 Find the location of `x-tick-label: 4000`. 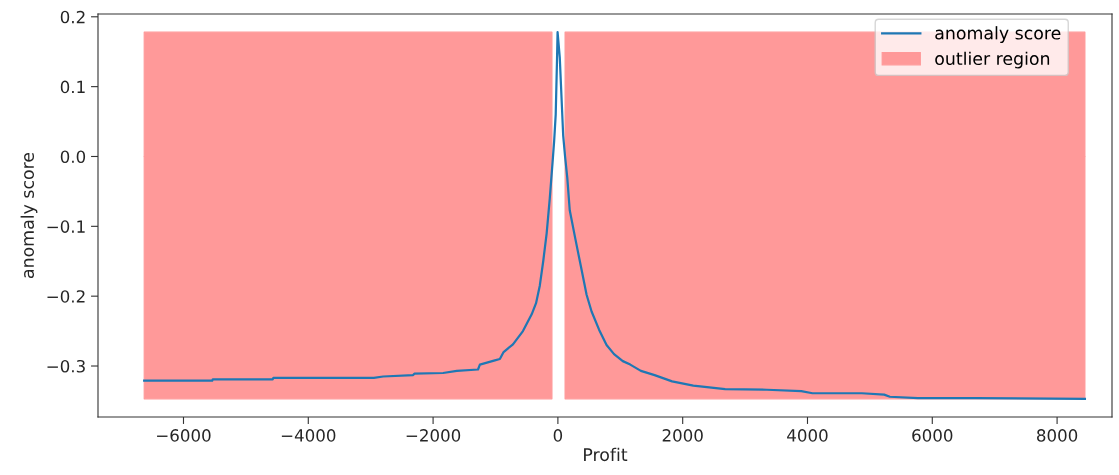

x-tick-label: 4000 is located at coordinates (807, 435).